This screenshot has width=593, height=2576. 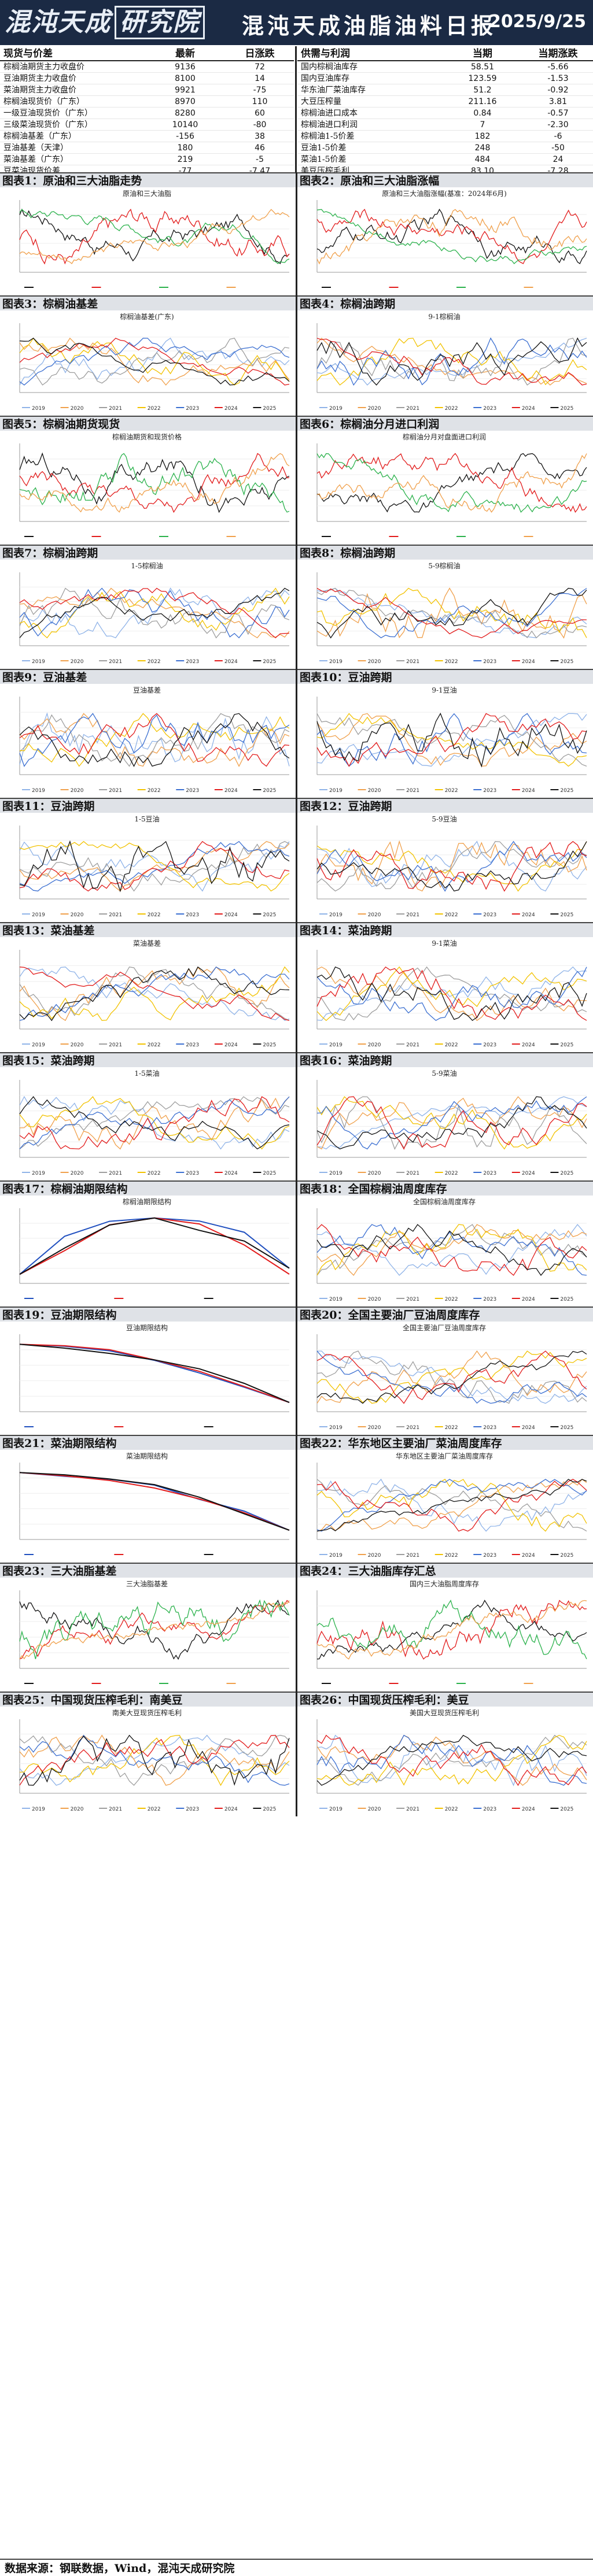 What do you see at coordinates (154, 484) in the screenshot?
I see `chart-figure: 棕榈油期货和现货价格` at bounding box center [154, 484].